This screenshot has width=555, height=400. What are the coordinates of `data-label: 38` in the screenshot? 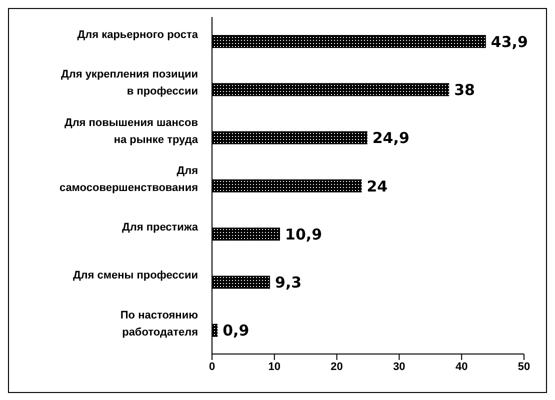 It's located at (464, 89).